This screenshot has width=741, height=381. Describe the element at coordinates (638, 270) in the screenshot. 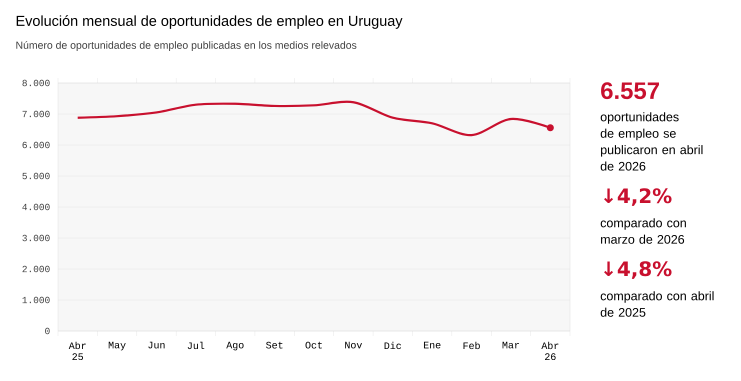

I see `text: ↓4,8%` at that location.